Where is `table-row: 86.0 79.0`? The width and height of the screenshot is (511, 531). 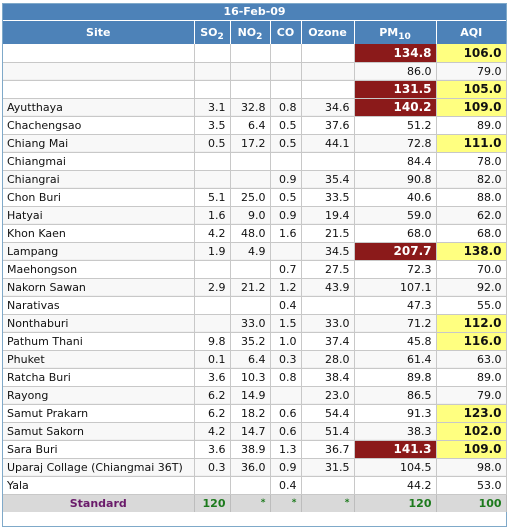
table-row: 86.0 79.0 is located at coordinates (255, 71).